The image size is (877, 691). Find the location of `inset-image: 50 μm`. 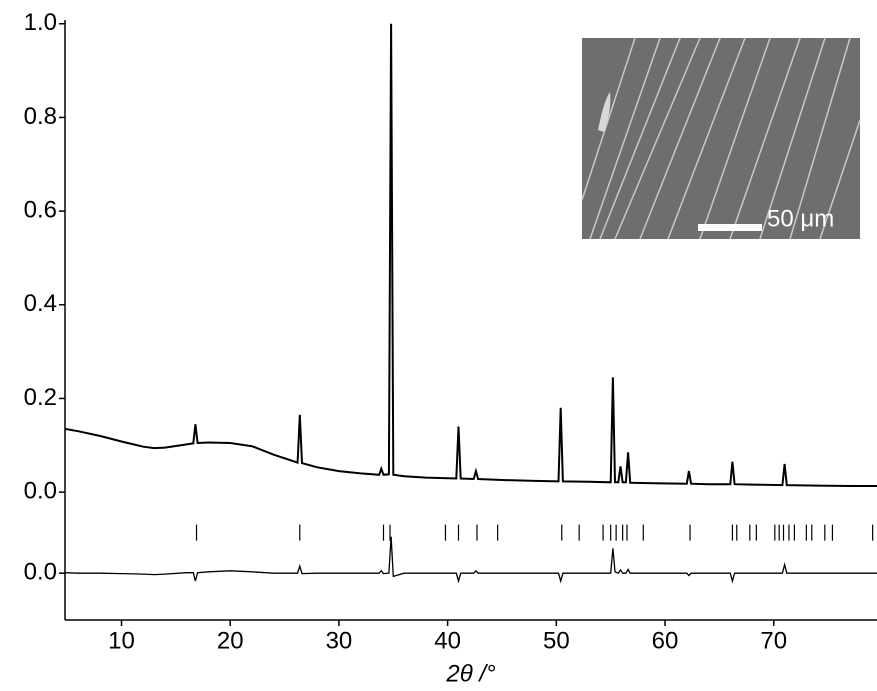

inset-image: 50 μm is located at coordinates (721, 138).